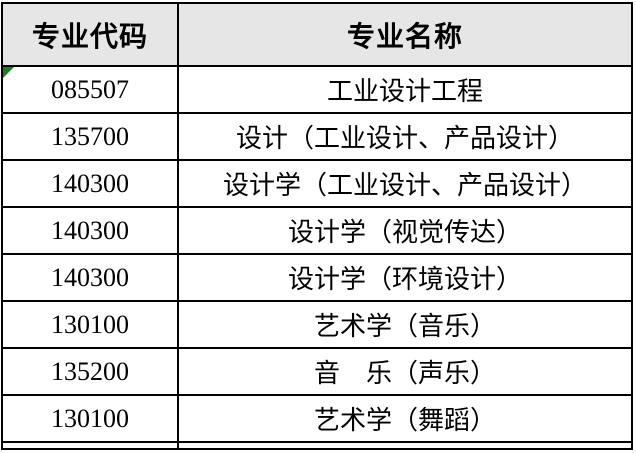 Image resolution: width=636 pixels, height=453 pixels. I want to click on table-row: 140300 设计学（视觉传达）, so click(317, 231).